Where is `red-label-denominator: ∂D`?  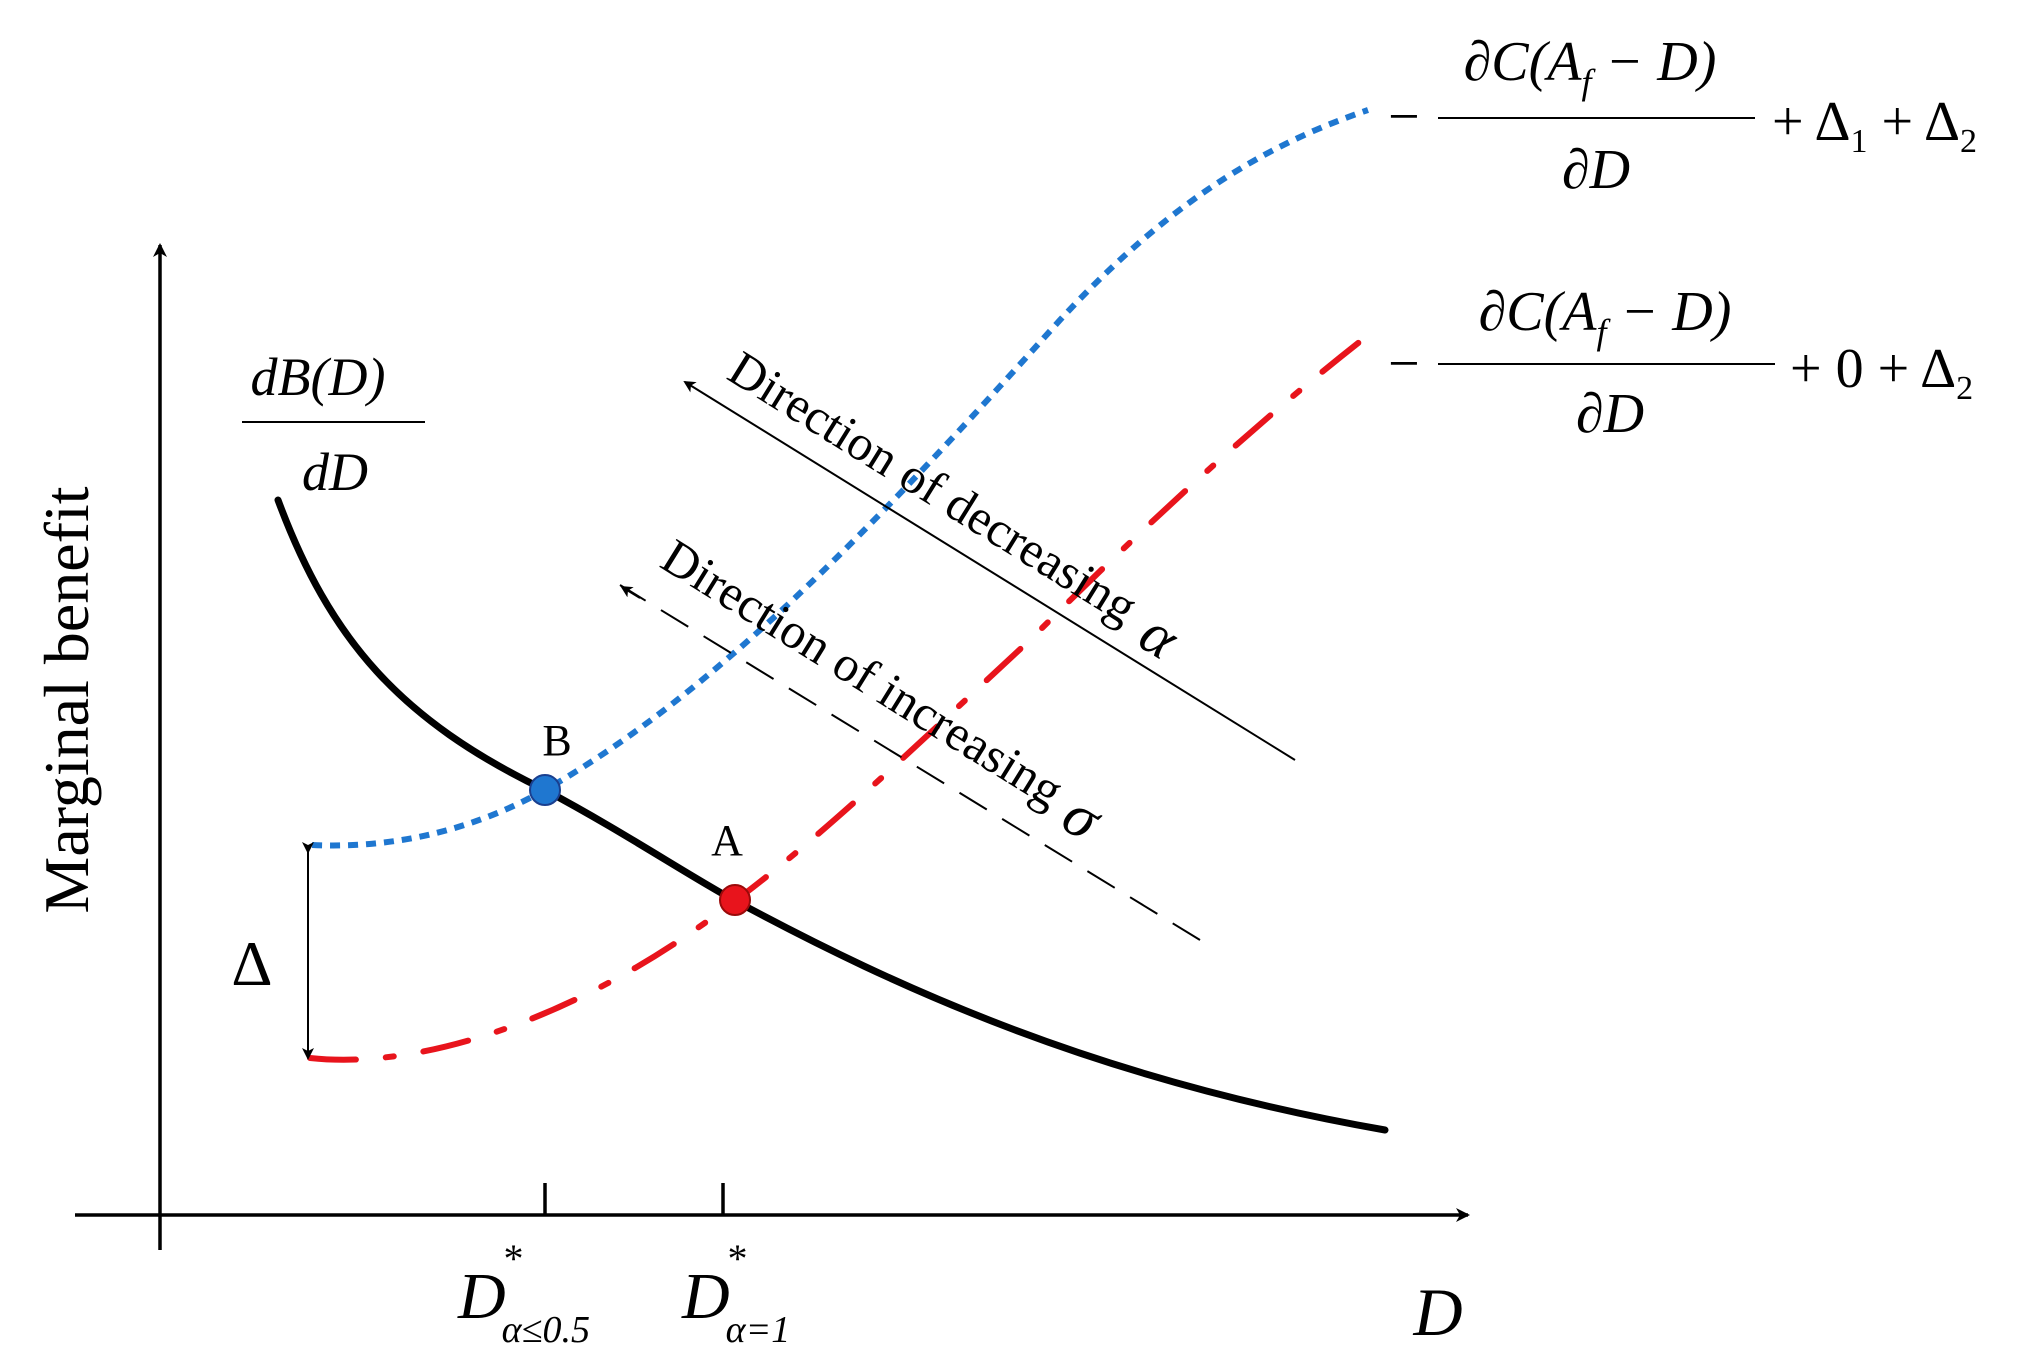 red-label-denominator: ∂D is located at coordinates (1610, 414).